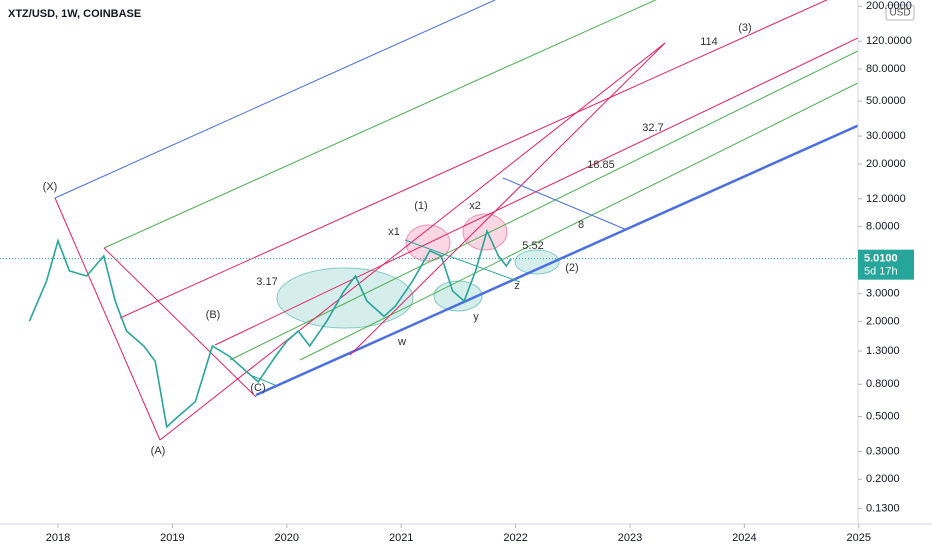  What do you see at coordinates (475, 206) in the screenshot?
I see `annotation: x2` at bounding box center [475, 206].